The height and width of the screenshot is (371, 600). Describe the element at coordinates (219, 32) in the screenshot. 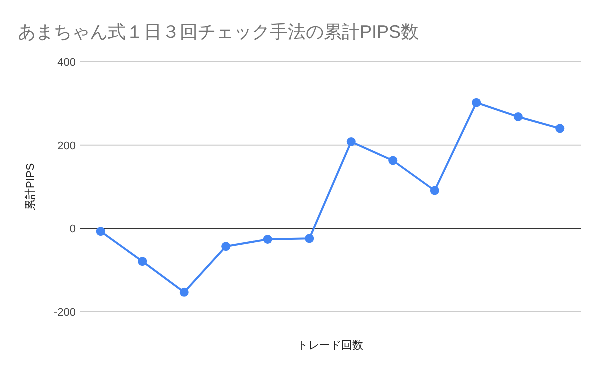

I see `chart-title: あまちゃん式１日３回チェック手法の累計PIPS数` at that location.